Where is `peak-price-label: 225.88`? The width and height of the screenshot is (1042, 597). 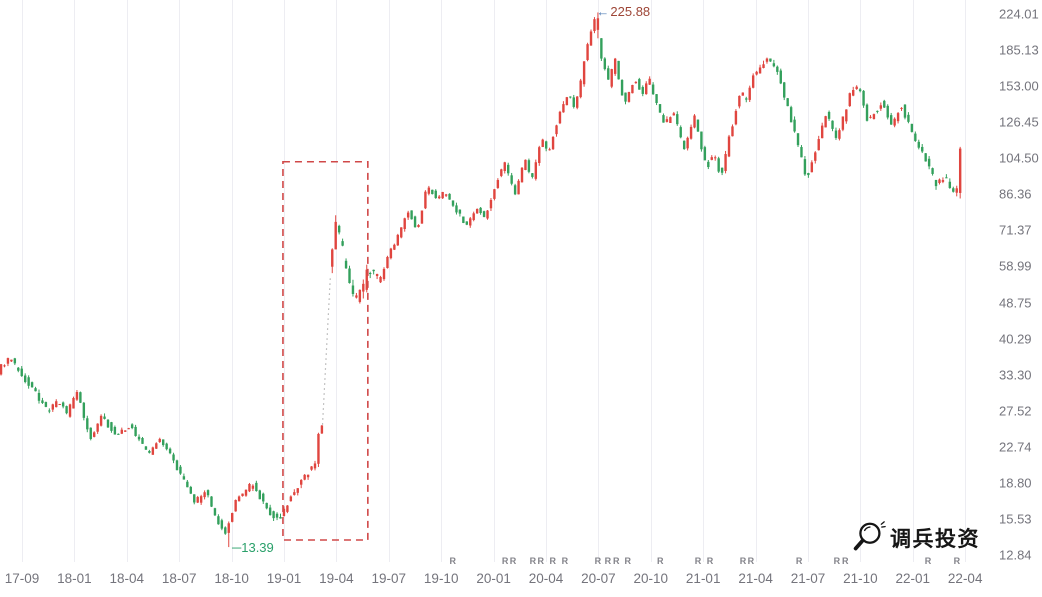 peak-price-label: 225.88 is located at coordinates (630, 12).